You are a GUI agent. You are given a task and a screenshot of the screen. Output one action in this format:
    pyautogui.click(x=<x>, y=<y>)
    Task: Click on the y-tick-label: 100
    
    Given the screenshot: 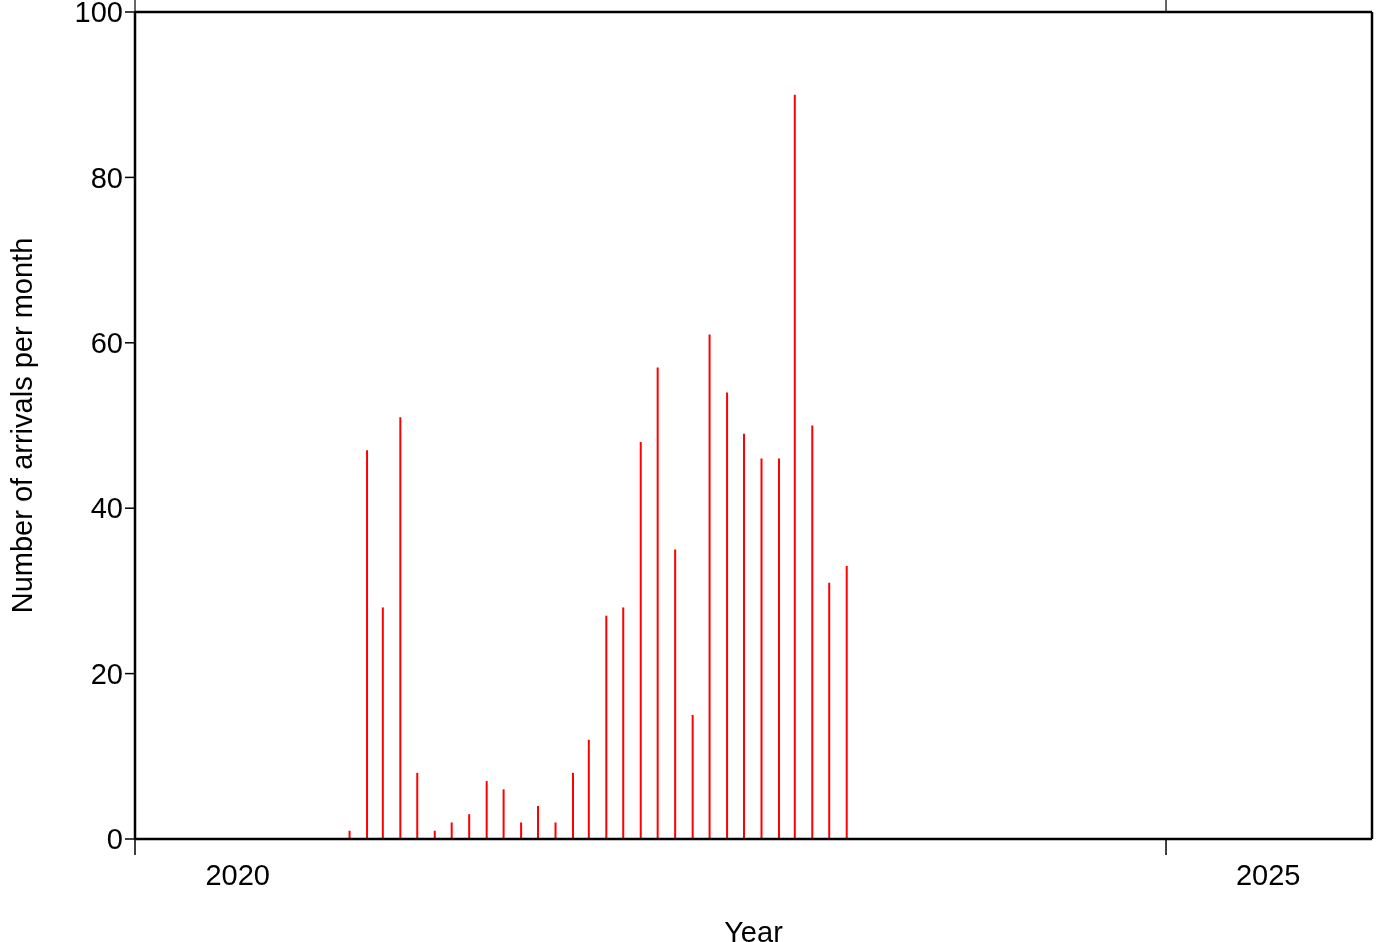 What is the action you would take?
    pyautogui.click(x=98, y=14)
    